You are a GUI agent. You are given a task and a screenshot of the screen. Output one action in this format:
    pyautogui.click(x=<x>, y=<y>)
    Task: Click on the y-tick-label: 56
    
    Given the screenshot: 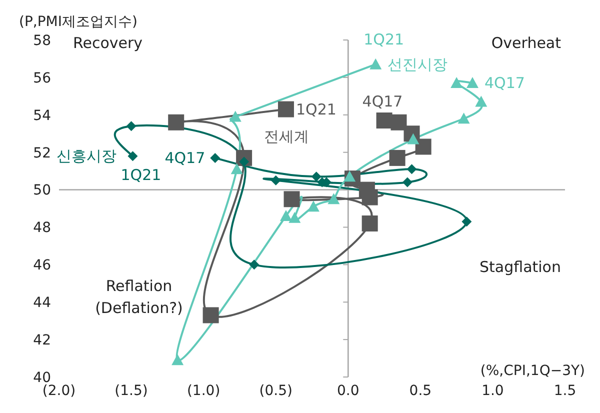 What is the action you would take?
    pyautogui.click(x=42, y=78)
    